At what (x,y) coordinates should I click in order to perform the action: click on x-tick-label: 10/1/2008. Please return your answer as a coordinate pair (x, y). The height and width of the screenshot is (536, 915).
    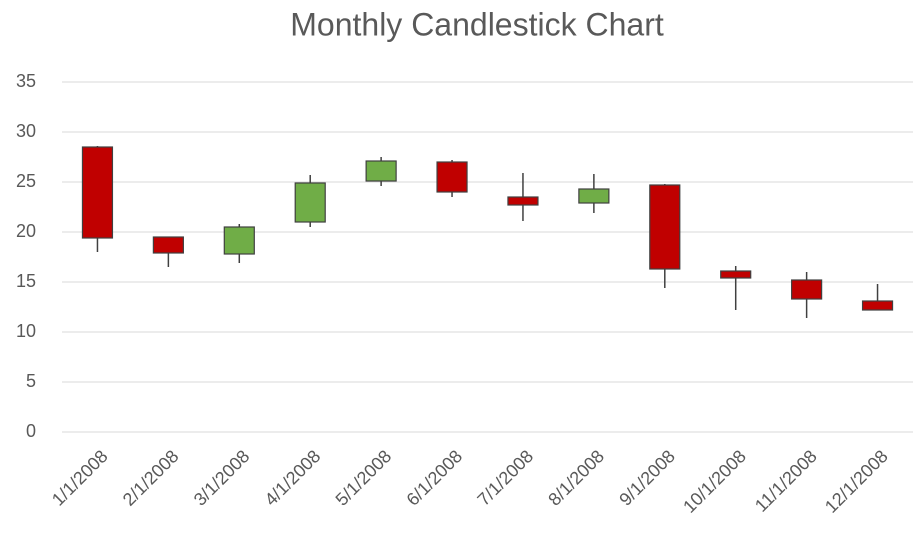
    Looking at the image, I should click on (714, 481).